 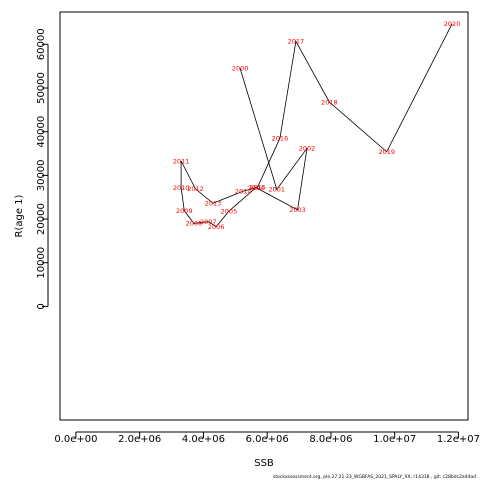 I want to click on point-label-2018: 2018, so click(x=329, y=102).